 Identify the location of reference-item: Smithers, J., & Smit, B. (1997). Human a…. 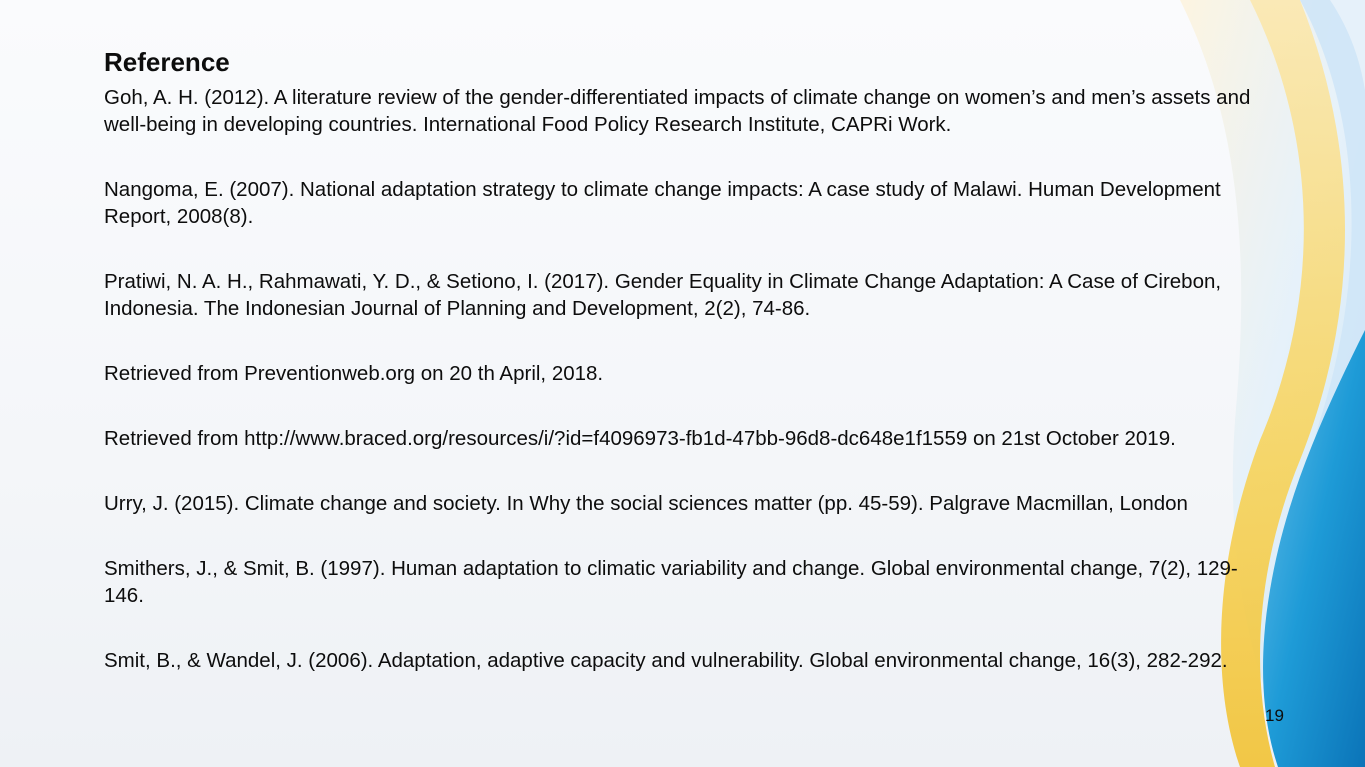
(671, 582).